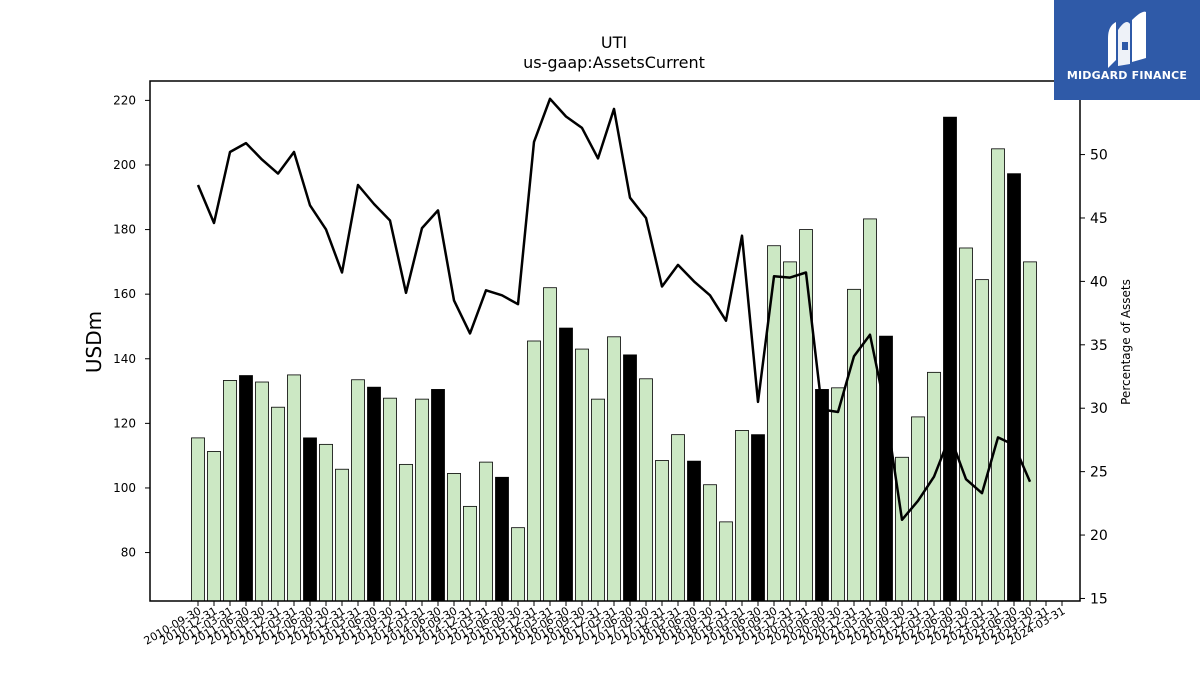 The image size is (1200, 675). I want to click on y2-tick-label: 20, so click(1099, 536).